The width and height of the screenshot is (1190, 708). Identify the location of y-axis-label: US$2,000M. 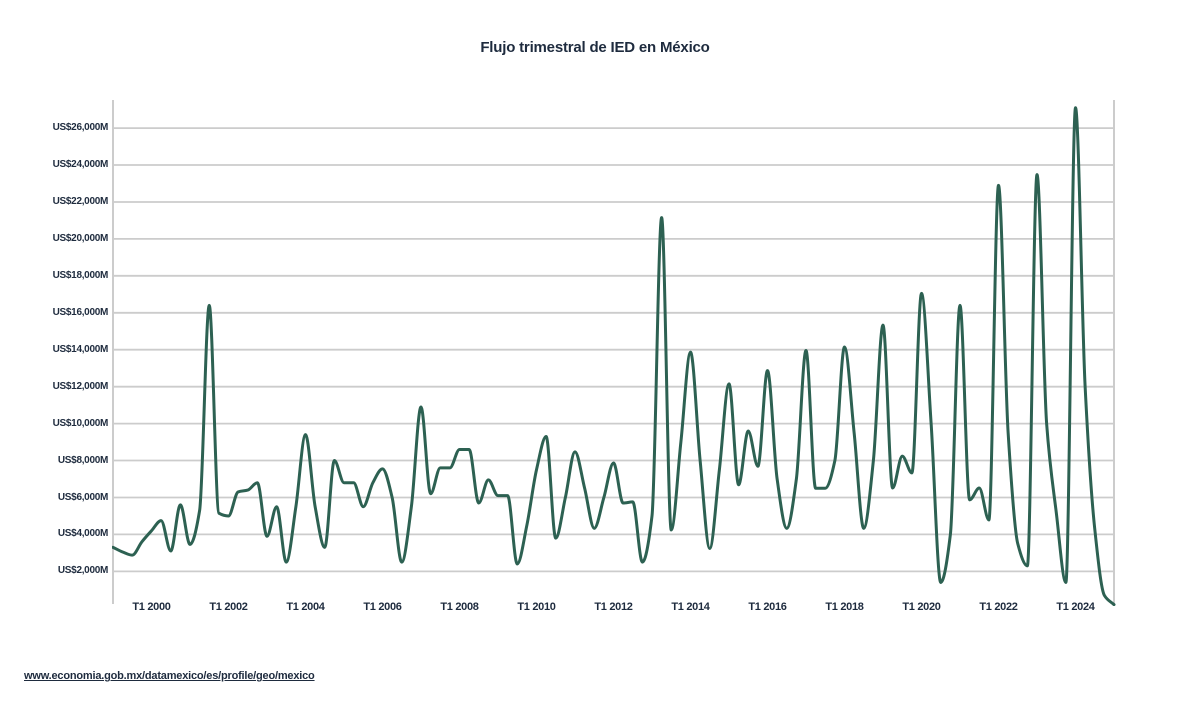
(82, 571).